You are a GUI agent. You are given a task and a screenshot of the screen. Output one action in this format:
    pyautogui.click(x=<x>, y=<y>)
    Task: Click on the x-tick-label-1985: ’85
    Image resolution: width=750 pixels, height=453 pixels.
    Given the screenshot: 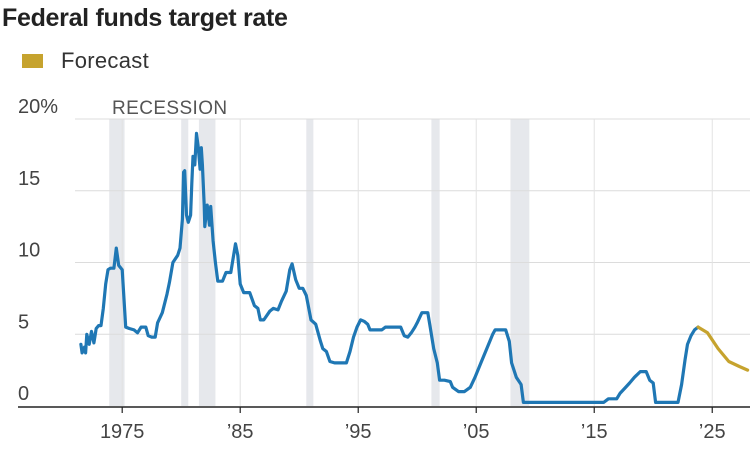 What is the action you would take?
    pyautogui.click(x=240, y=432)
    